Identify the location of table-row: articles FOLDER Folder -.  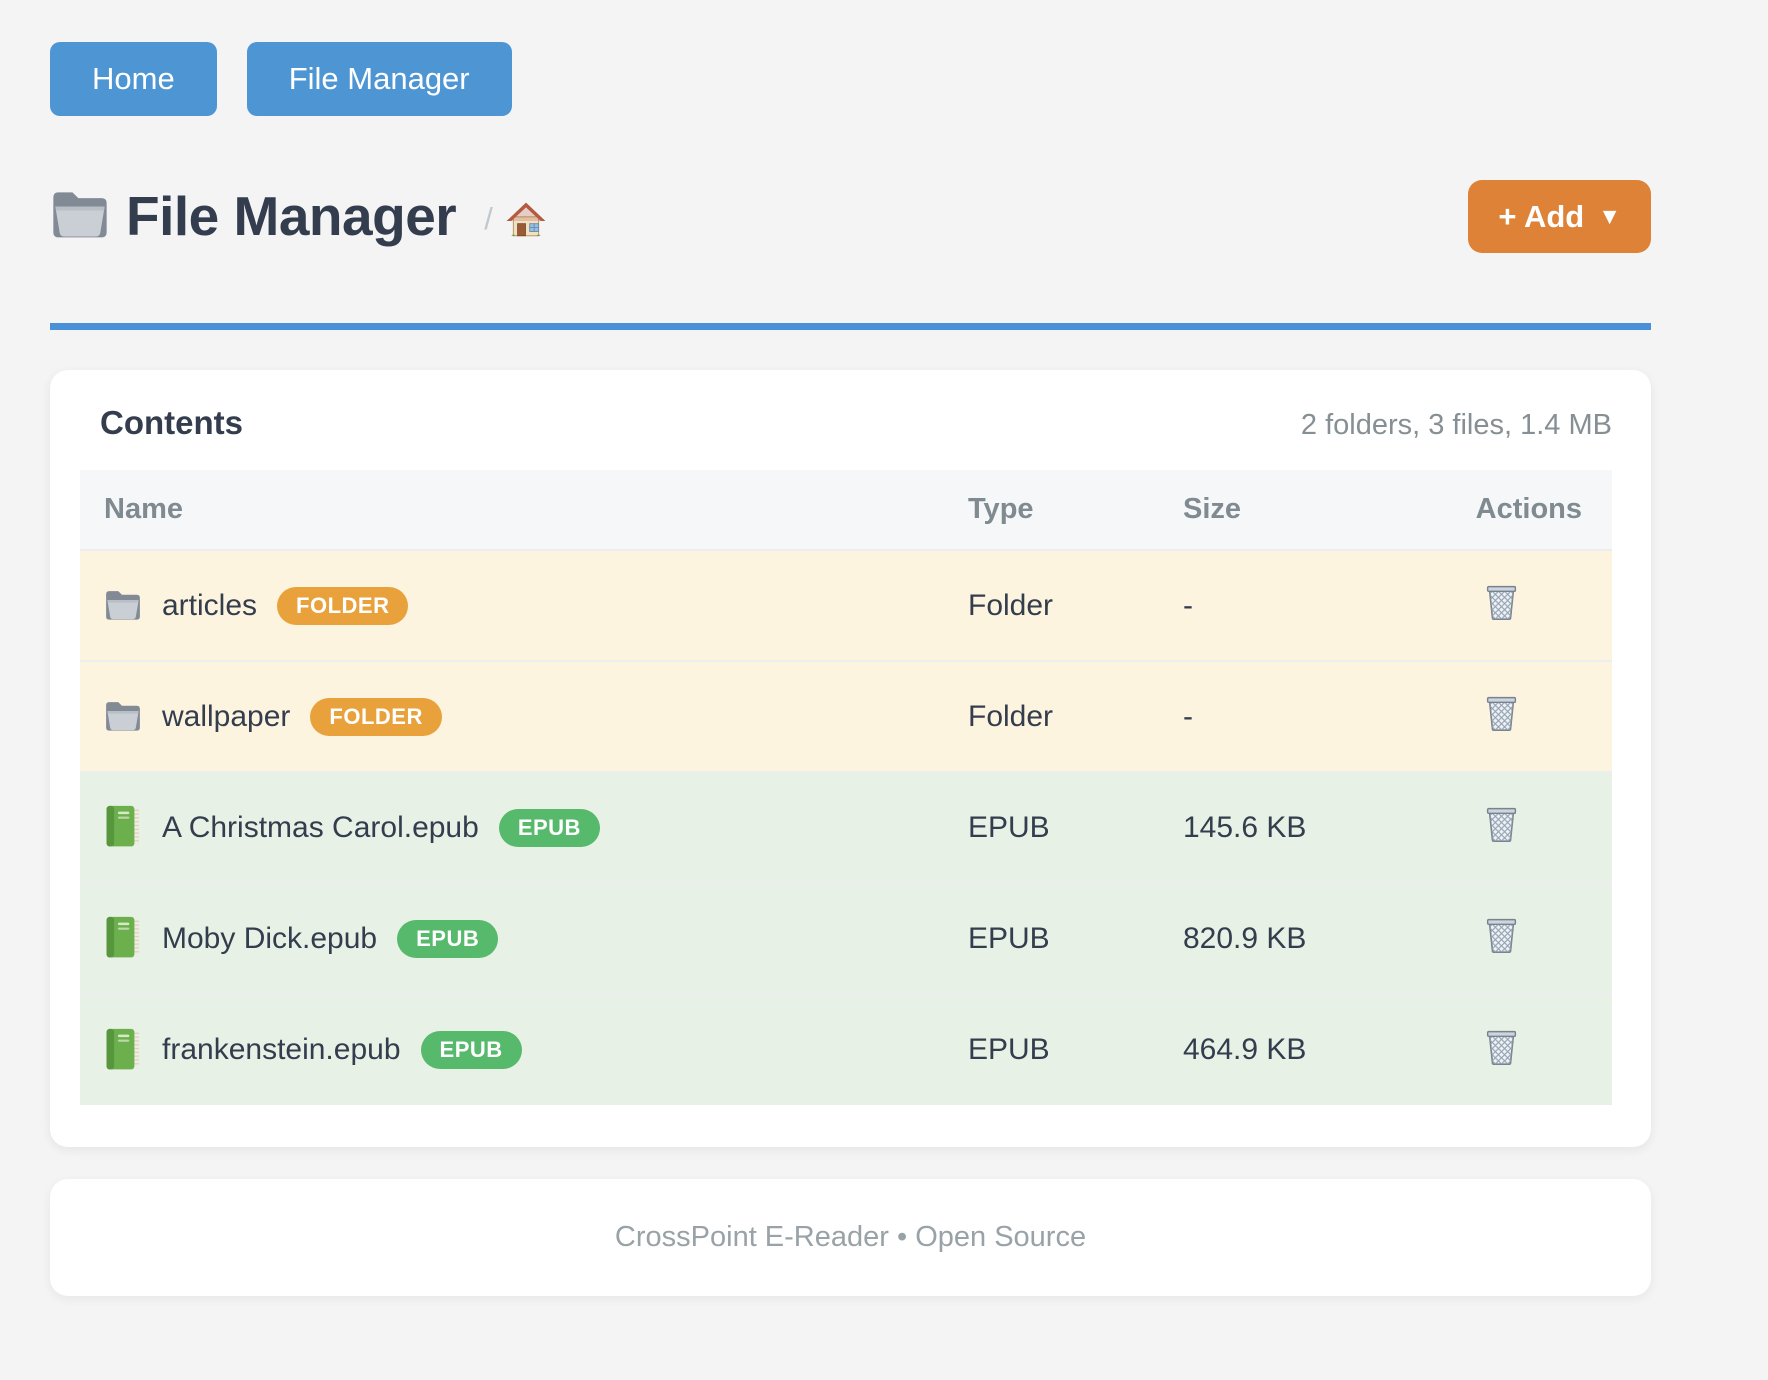
(846, 606).